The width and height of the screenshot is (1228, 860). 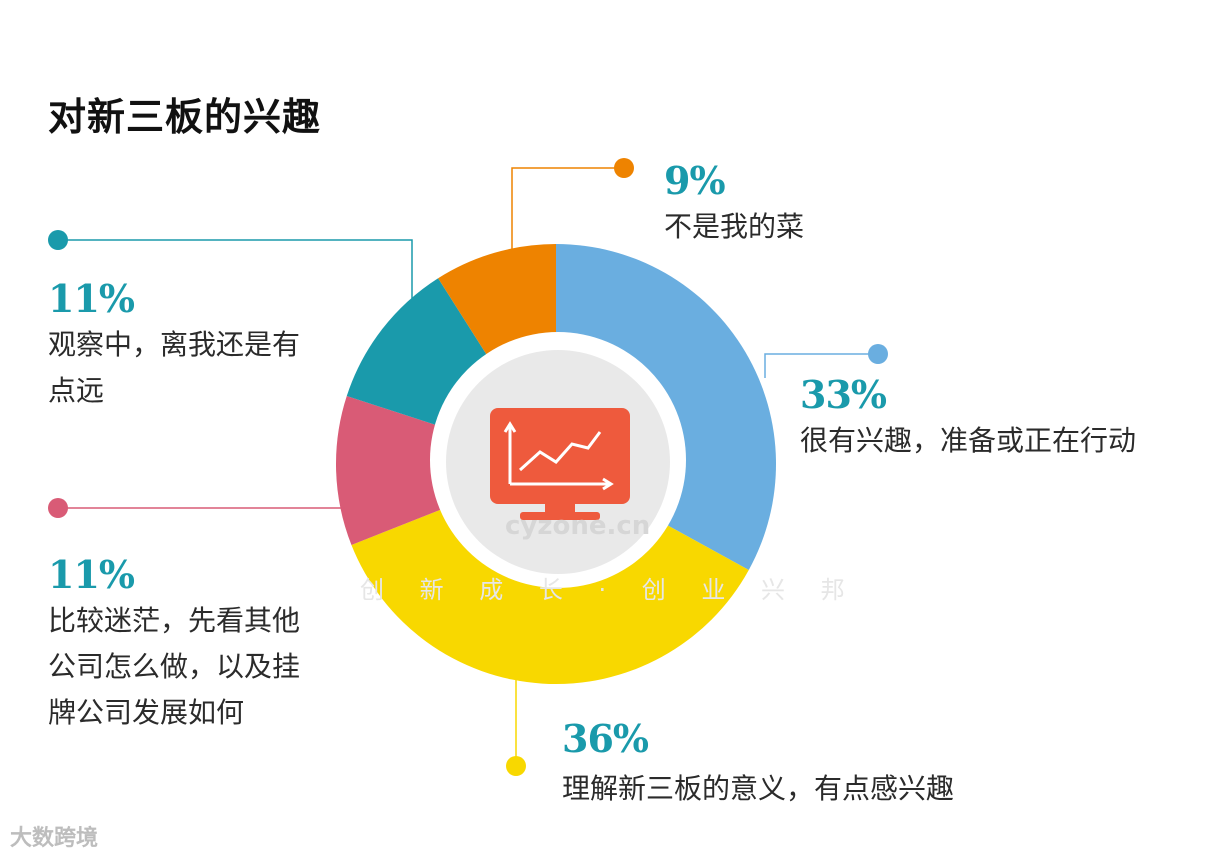 I want to click on brand-logo: 大数跨境, so click(x=54, y=838).